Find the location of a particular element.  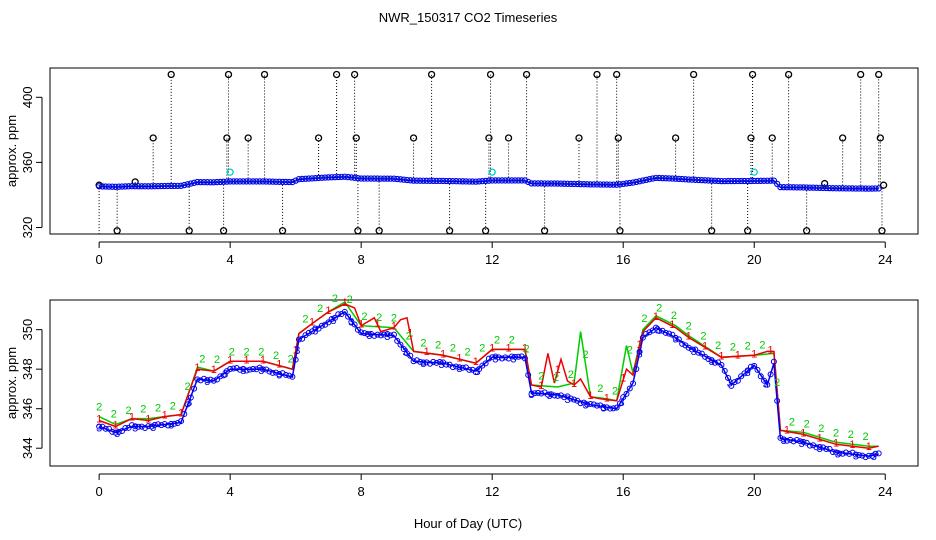

bottom-y-tick-label: 350 is located at coordinates (27, 330).